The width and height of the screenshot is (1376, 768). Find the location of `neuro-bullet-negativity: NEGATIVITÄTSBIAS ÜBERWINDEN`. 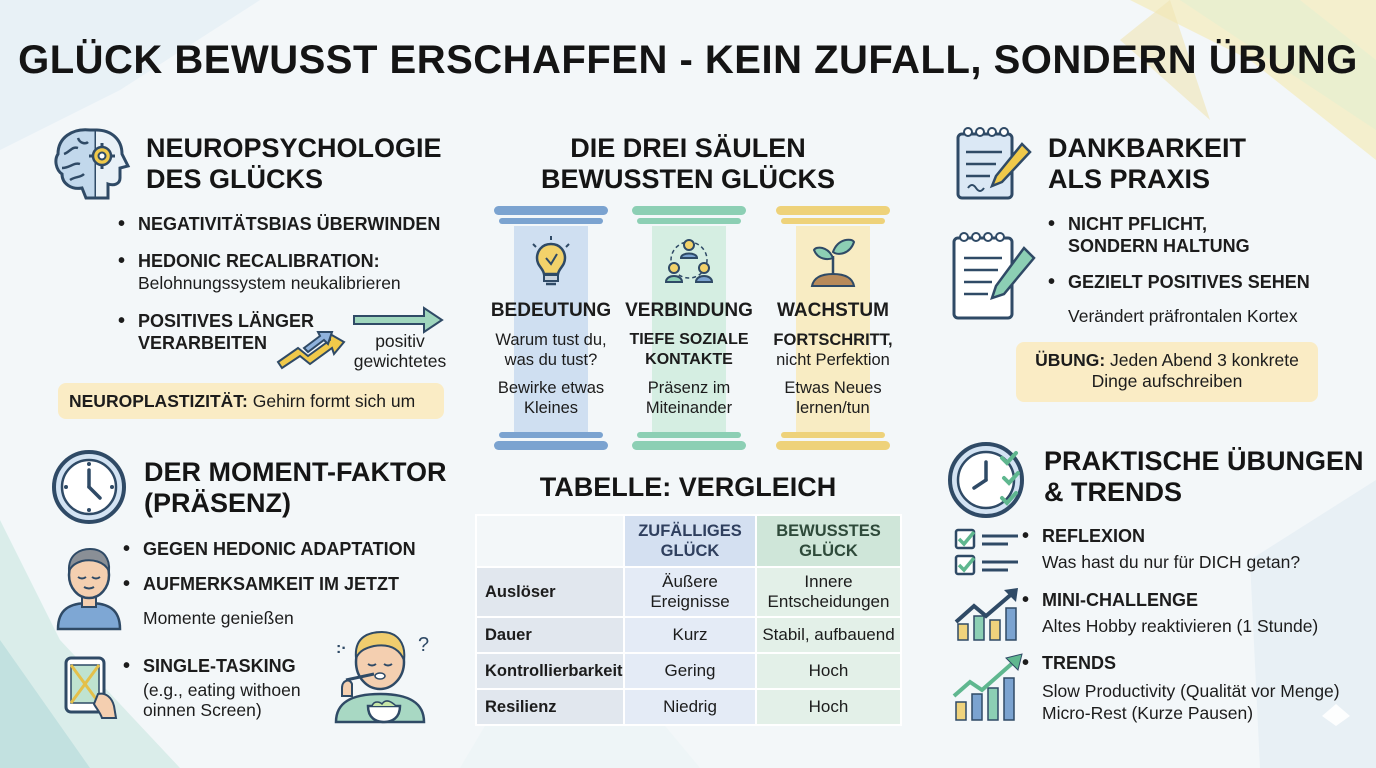

neuro-bullet-negativity: NEGATIVITÄTSBIAS ÜBERWINDEN is located at coordinates (279, 224).